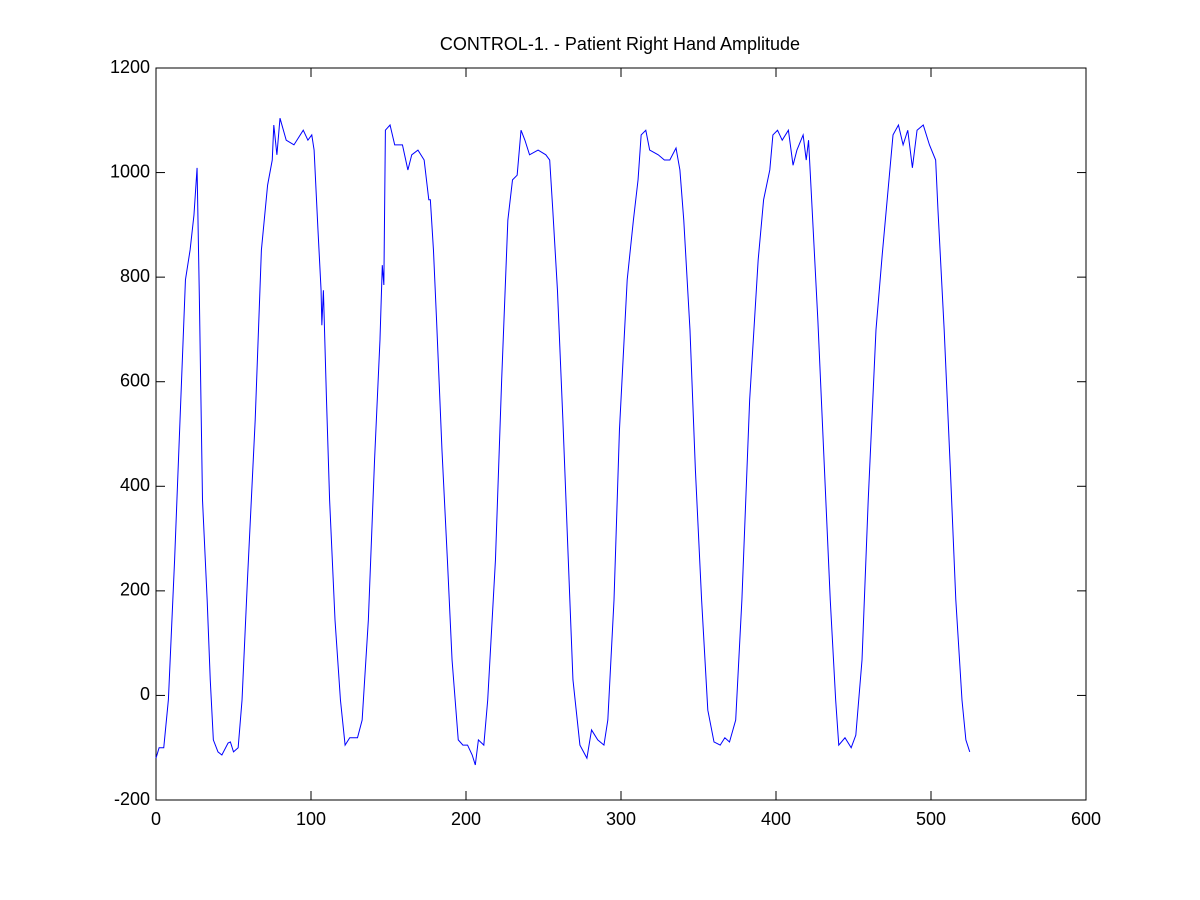  What do you see at coordinates (621, 819) in the screenshot?
I see `x-tick-label: 300` at bounding box center [621, 819].